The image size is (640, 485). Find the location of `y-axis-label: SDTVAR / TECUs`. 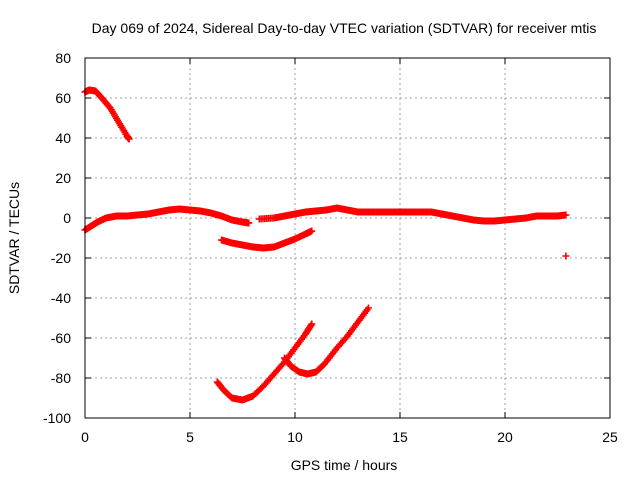

y-axis-label: SDTVAR / TECUs is located at coordinates (14, 238).